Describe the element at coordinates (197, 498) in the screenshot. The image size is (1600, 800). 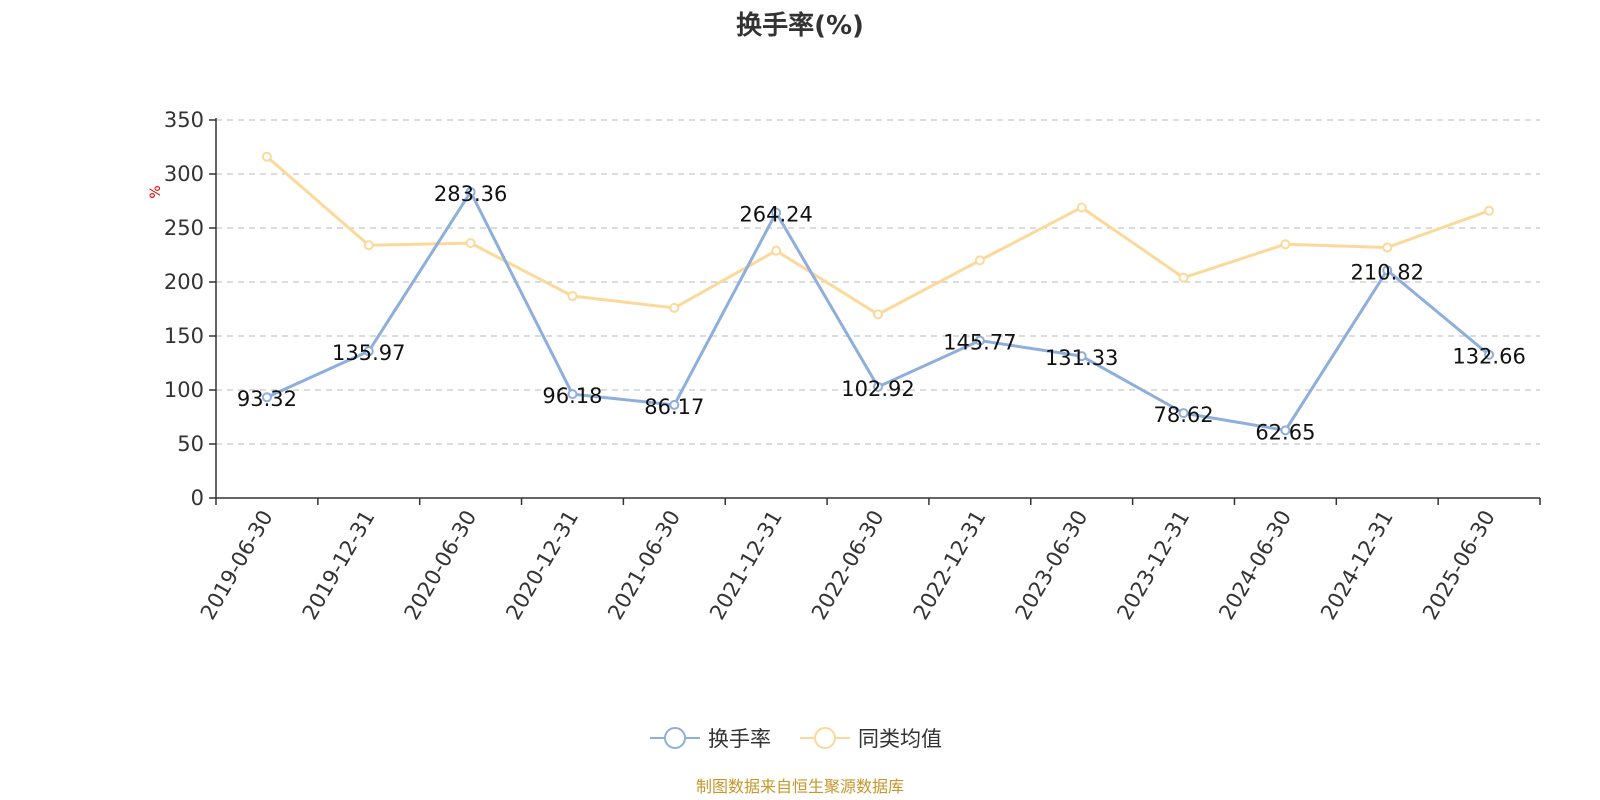
I see `y-tick-label: 0` at that location.